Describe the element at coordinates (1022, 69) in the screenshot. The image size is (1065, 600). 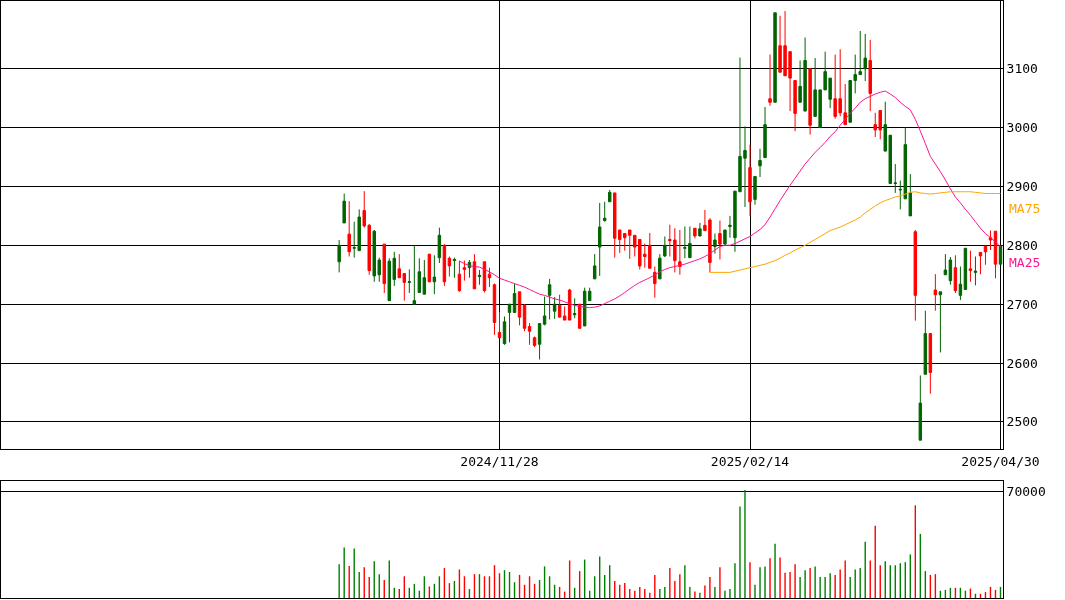
I see `y-tick-label: 3100` at that location.